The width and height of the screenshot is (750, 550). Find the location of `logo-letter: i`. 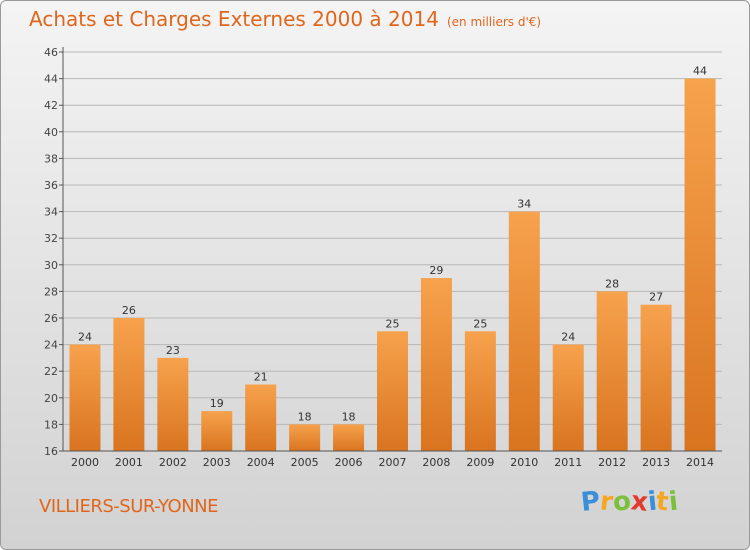

logo-letter: i is located at coordinates (673, 502).